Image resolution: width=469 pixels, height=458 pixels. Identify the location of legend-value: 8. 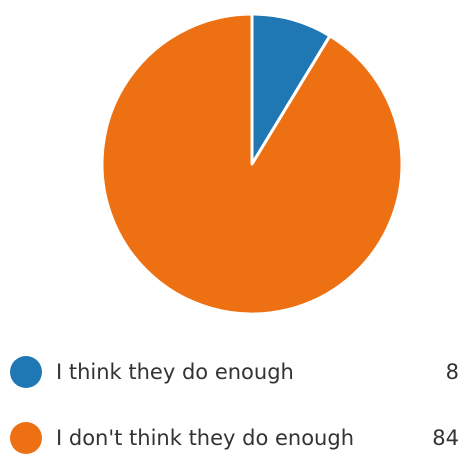
(452, 372).